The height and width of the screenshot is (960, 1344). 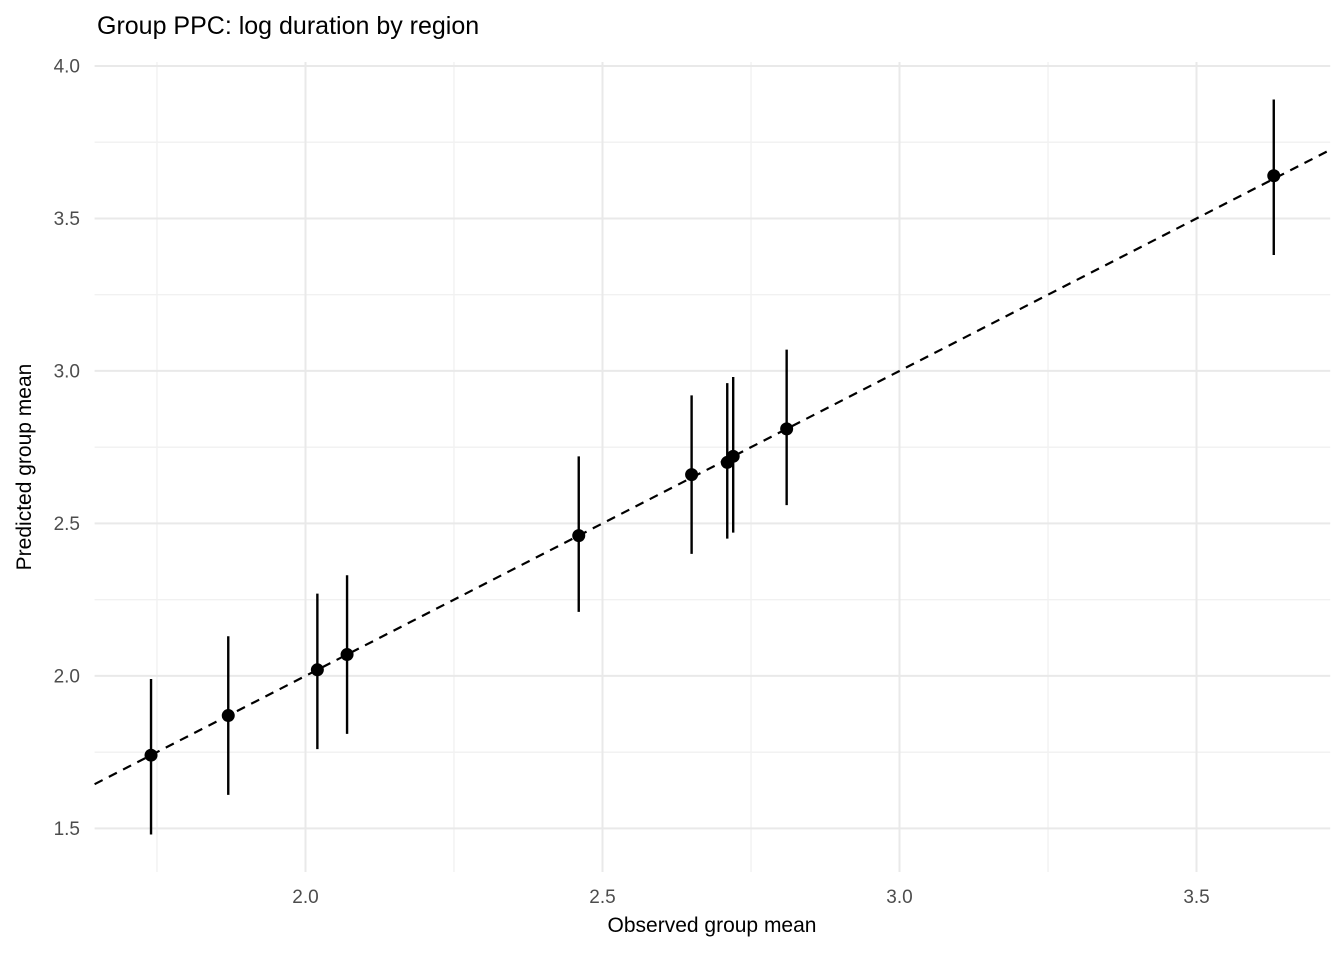 What do you see at coordinates (1196, 897) in the screenshot?
I see `x-tick-label: 3.5` at bounding box center [1196, 897].